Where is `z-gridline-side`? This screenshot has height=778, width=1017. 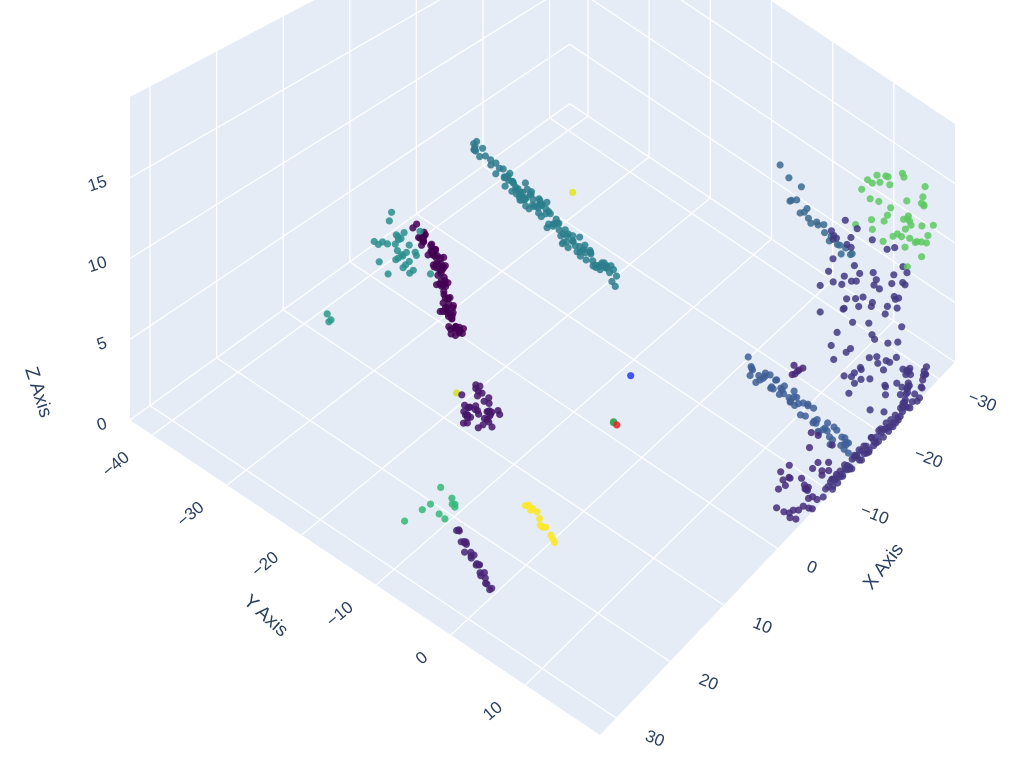 z-gridline-side is located at coordinates (285, 89).